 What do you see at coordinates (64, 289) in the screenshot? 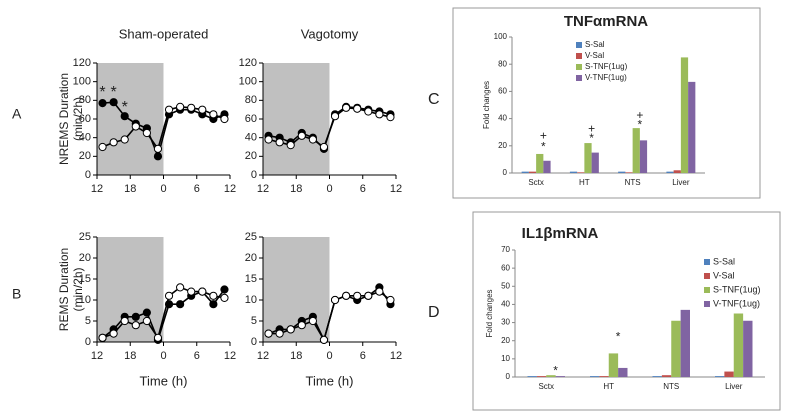
I see `y-axis-label: REMS Duration` at bounding box center [64, 289].